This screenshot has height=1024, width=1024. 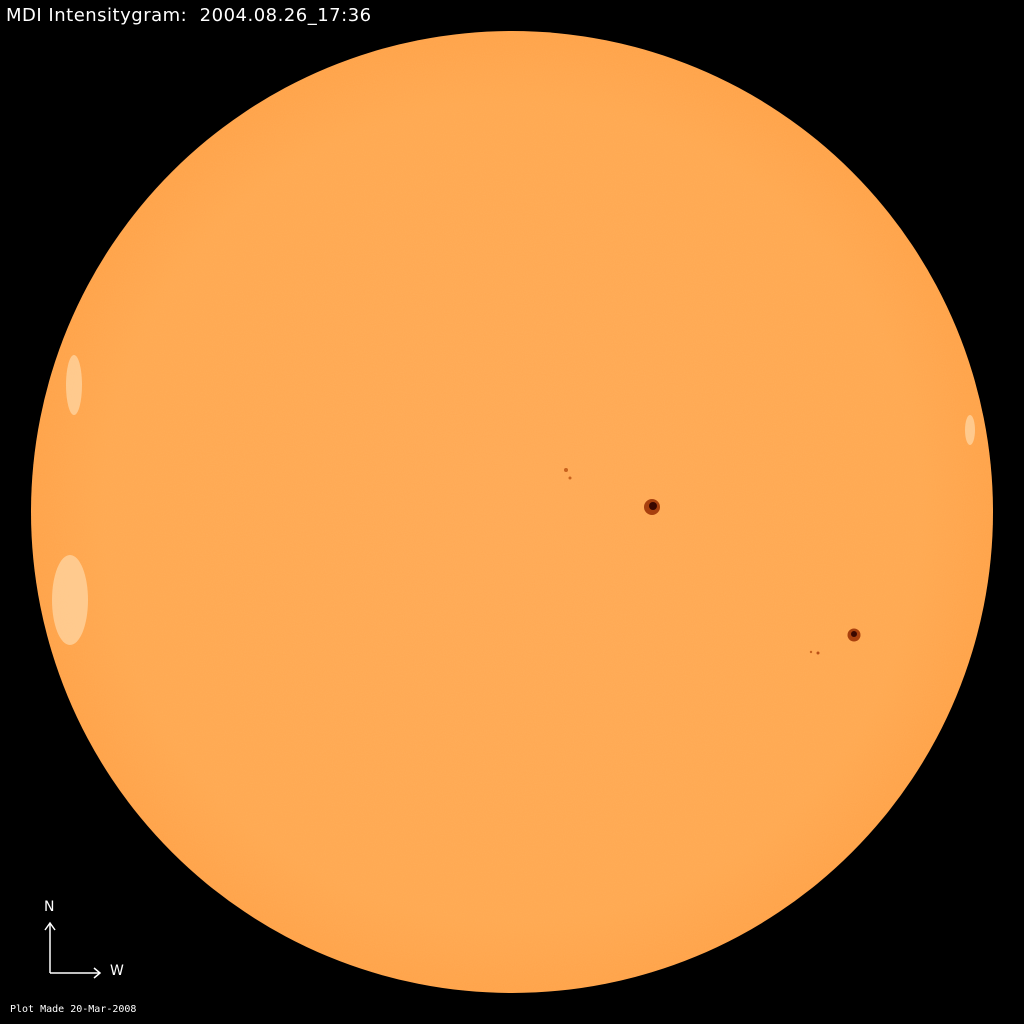 What do you see at coordinates (189, 15) in the screenshot?
I see `image-title: MDI Intensitygram: 2004.08.26_17:36` at bounding box center [189, 15].